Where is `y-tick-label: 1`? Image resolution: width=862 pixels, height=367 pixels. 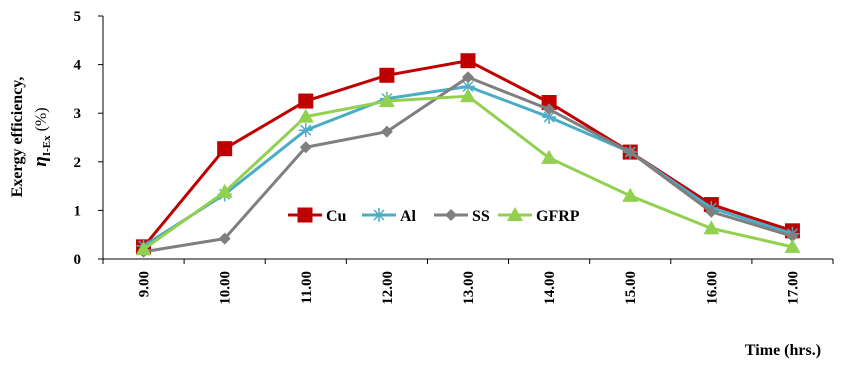
y-tick-label: 1 is located at coordinates (78, 211).